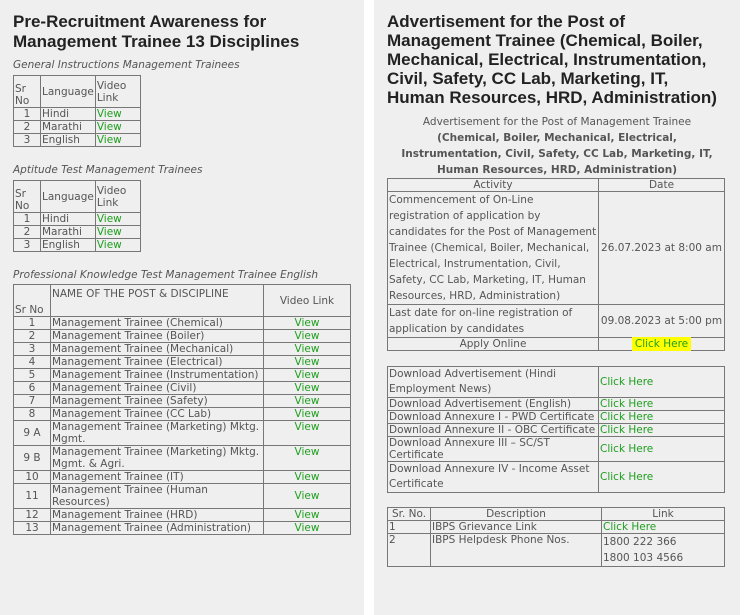  I want to click on sr-cell: 7, so click(32, 401).